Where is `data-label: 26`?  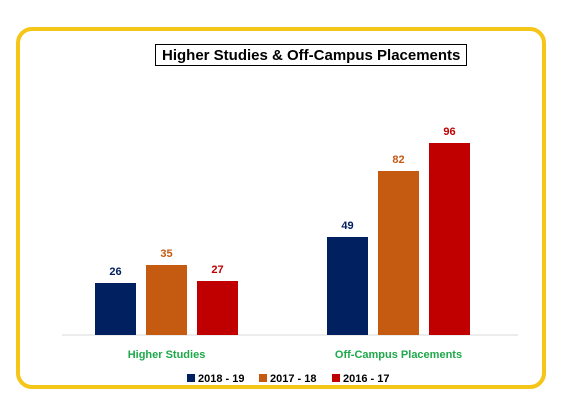 data-label: 26 is located at coordinates (115, 272).